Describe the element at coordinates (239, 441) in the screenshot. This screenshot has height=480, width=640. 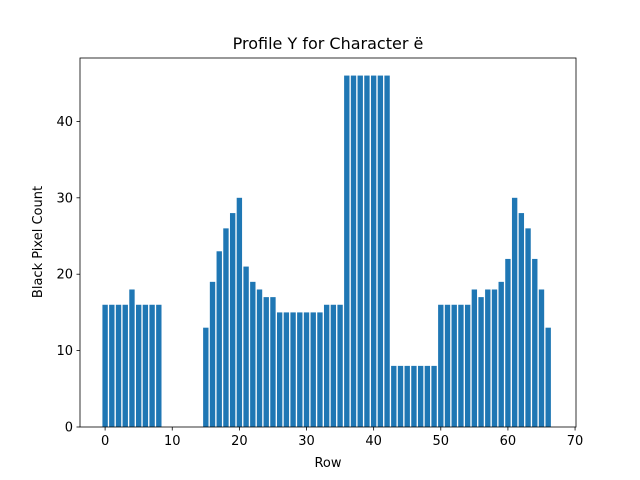
I see `x-tick-label: 20` at that location.